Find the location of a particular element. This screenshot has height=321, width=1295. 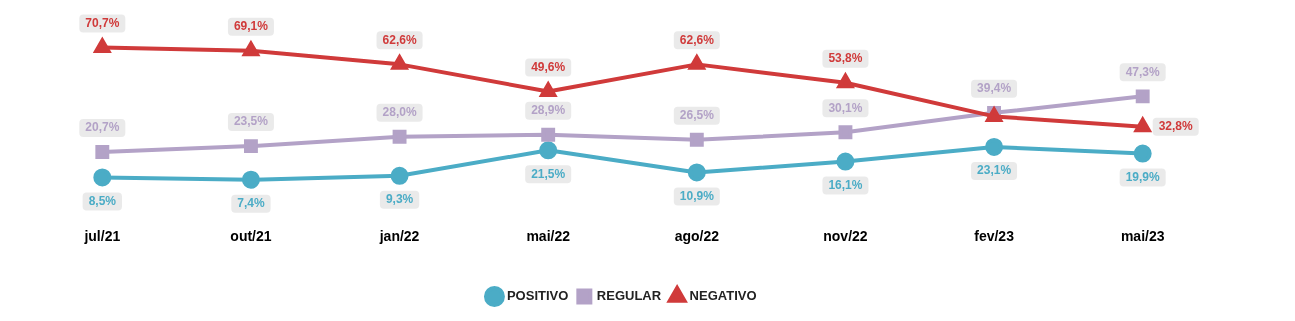

data-label: 9,3% is located at coordinates (399, 199).